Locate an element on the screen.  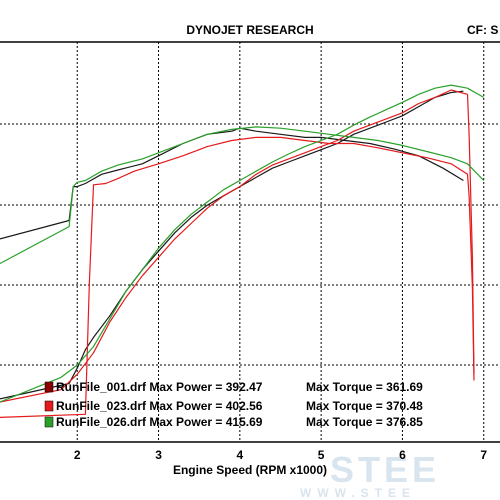
x-tick-label: 6 is located at coordinates (402, 455).